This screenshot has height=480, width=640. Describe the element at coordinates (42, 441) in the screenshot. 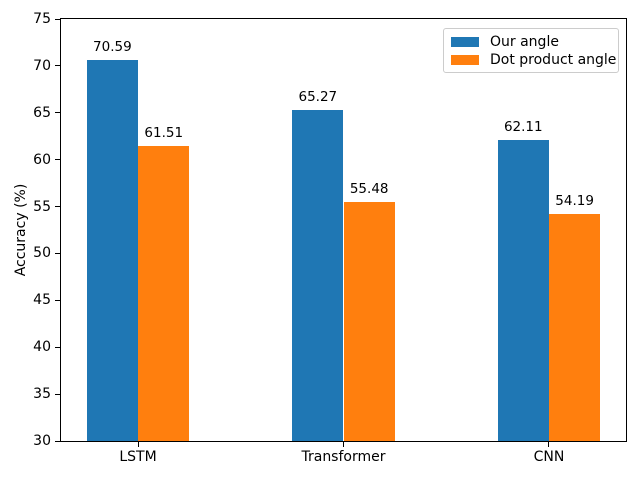

I see `y-tick-label: 30` at that location.